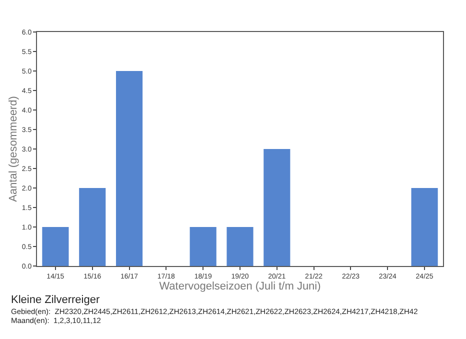  What do you see at coordinates (55, 300) in the screenshot?
I see `text: Kleine Zilverreiger` at bounding box center [55, 300].